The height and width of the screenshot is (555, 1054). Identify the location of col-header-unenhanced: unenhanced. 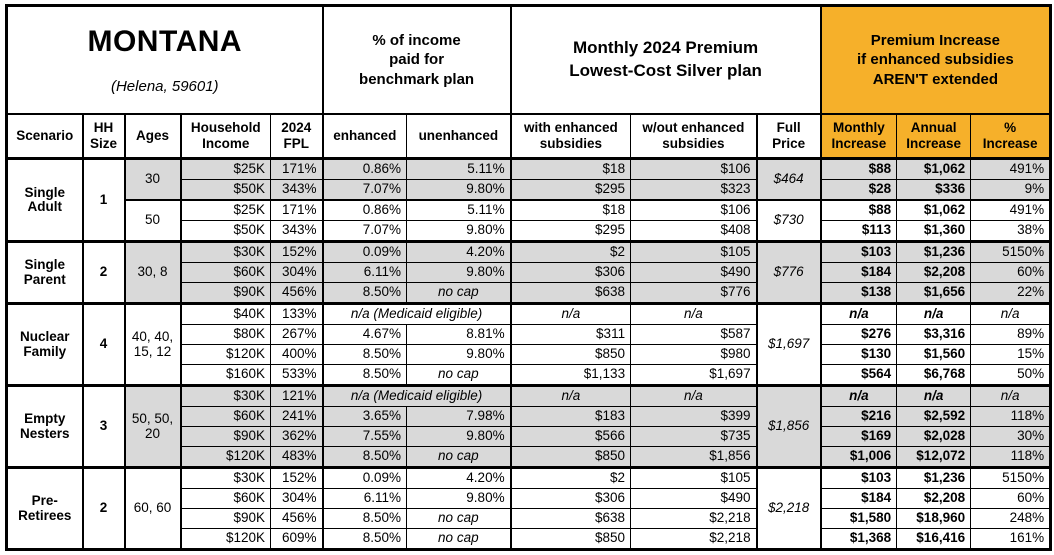
(459, 136).